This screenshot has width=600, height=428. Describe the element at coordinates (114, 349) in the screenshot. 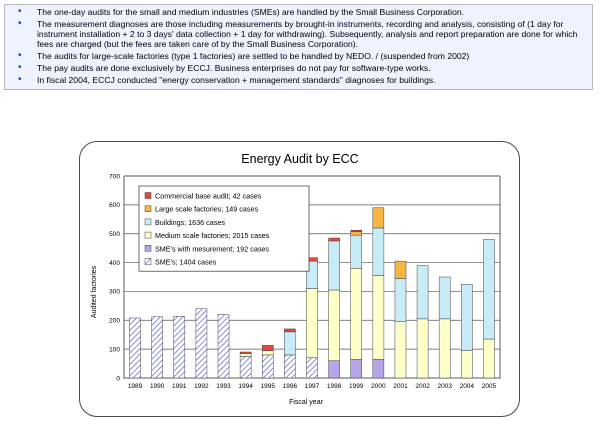

I see `y-tick-label: 100` at that location.